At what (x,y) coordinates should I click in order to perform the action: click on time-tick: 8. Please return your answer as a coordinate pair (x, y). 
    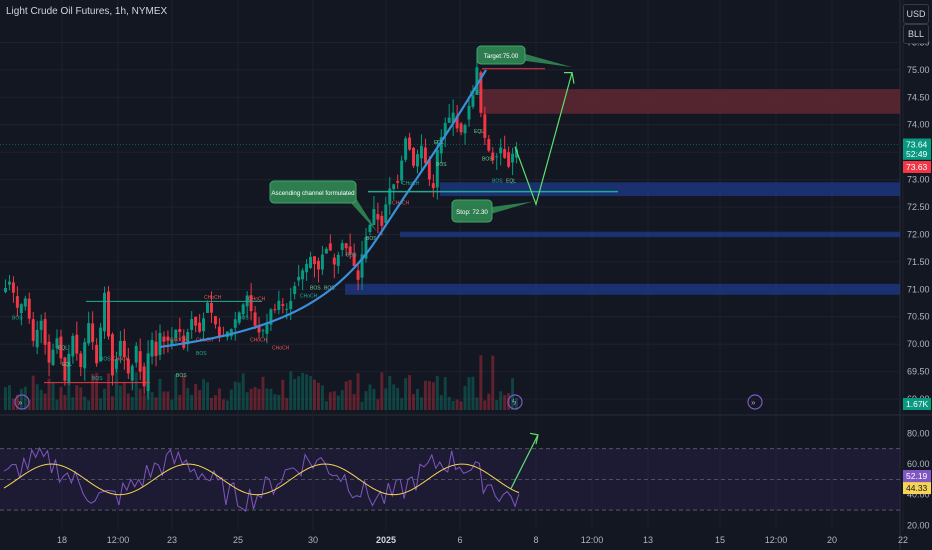
    Looking at the image, I should click on (535, 540).